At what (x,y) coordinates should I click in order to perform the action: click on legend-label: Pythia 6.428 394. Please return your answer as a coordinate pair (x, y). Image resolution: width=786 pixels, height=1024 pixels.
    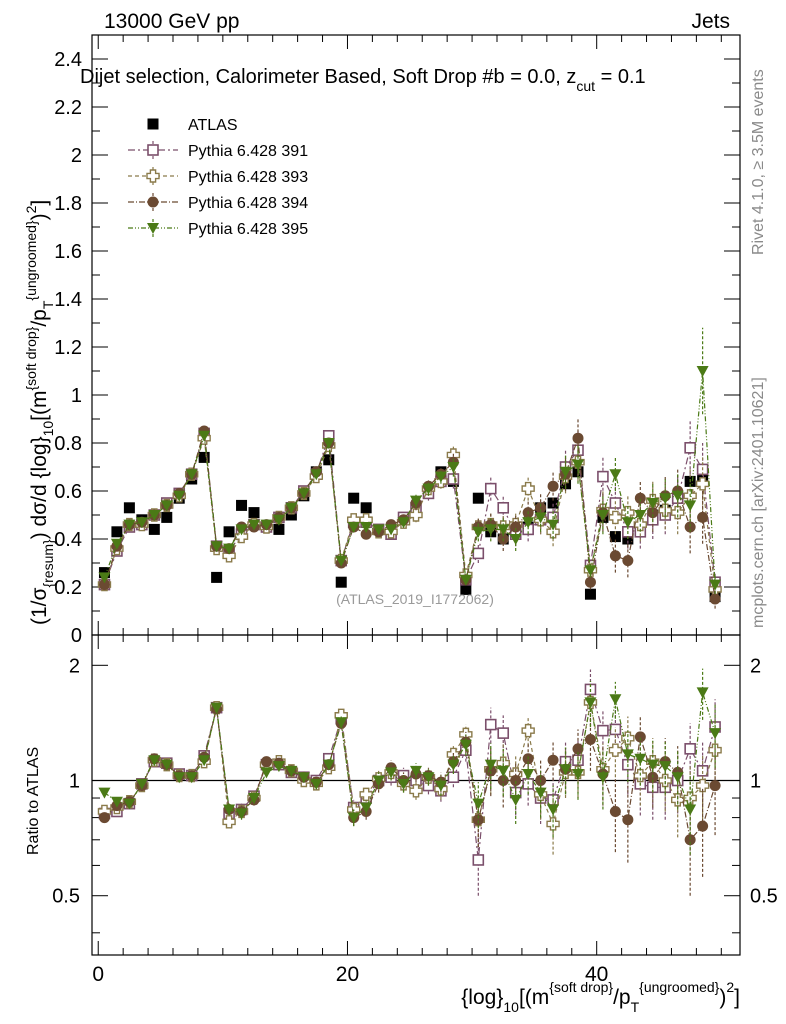
    Looking at the image, I should click on (248, 203).